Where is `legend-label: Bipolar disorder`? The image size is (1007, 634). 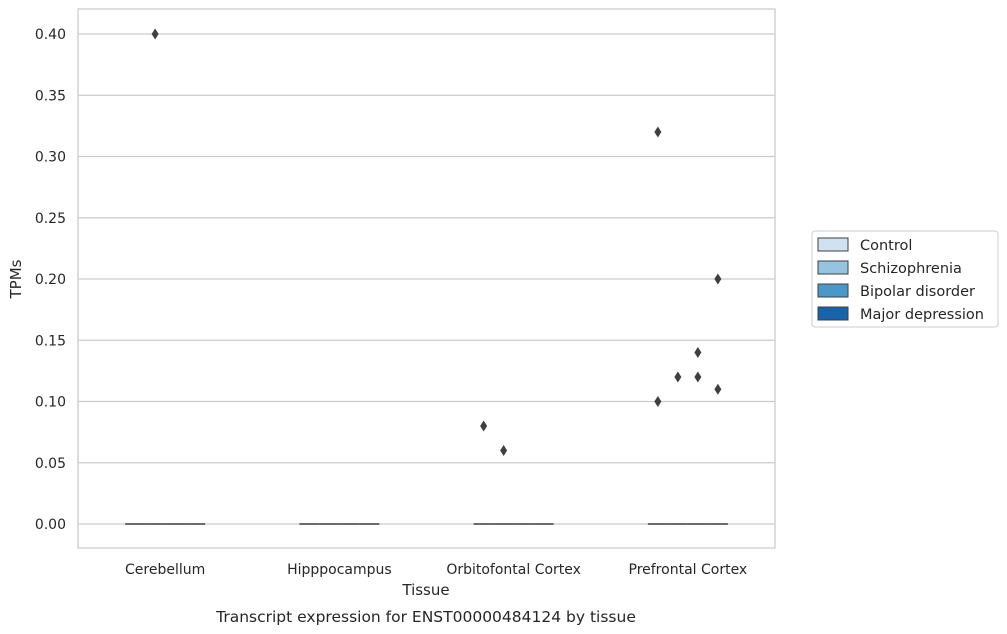 legend-label: Bipolar disorder is located at coordinates (917, 292).